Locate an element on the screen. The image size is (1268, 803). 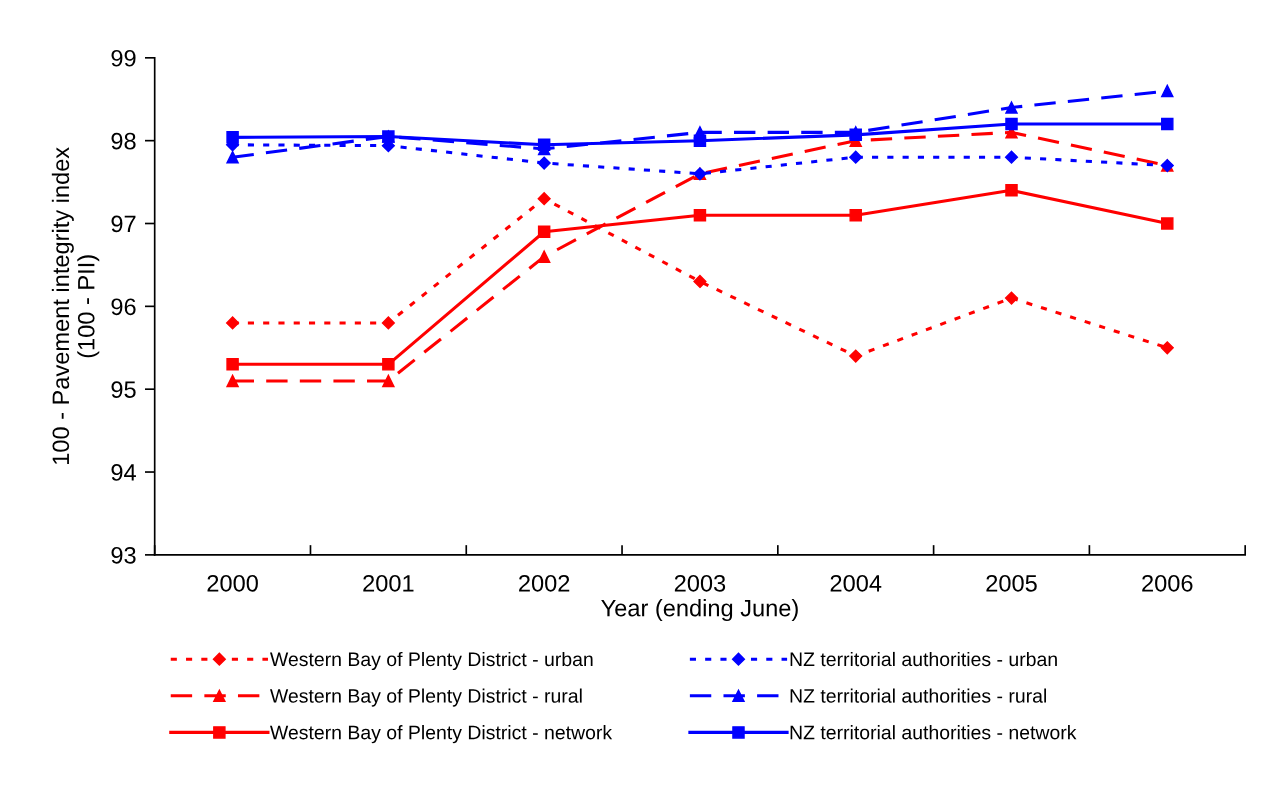
x-tick-label: 2006 is located at coordinates (1167, 583).